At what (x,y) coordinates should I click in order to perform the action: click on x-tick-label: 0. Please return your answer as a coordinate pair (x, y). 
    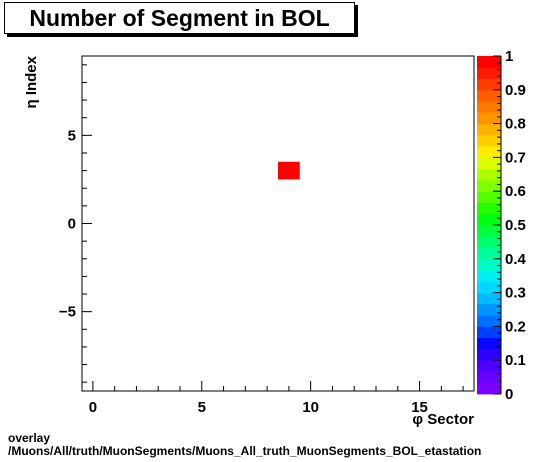
    Looking at the image, I should click on (93, 407).